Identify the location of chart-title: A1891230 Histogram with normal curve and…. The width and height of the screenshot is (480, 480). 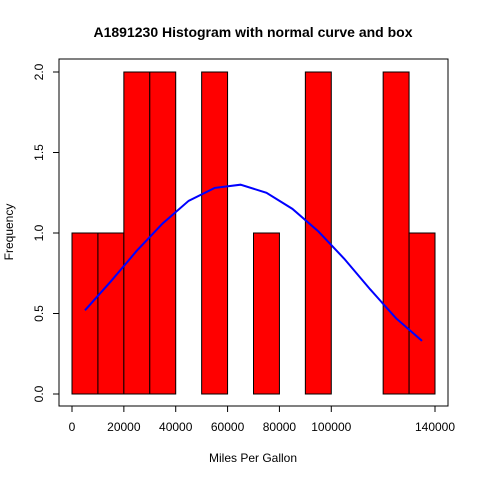
(253, 32).